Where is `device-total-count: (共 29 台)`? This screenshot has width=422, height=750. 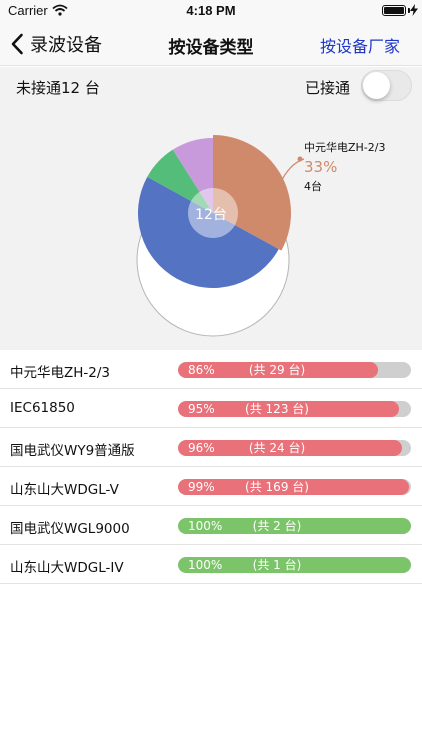
device-total-count: (共 29 台) is located at coordinates (277, 370).